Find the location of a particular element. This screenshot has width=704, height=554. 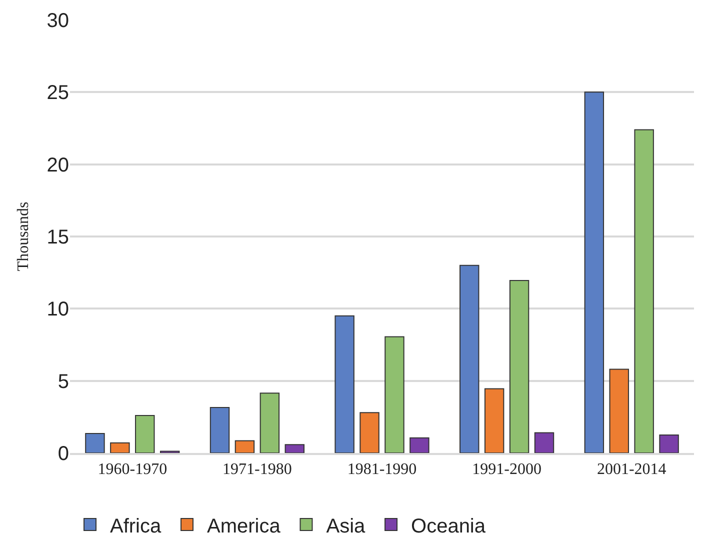

y-tick-label: 30 is located at coordinates (57, 21).